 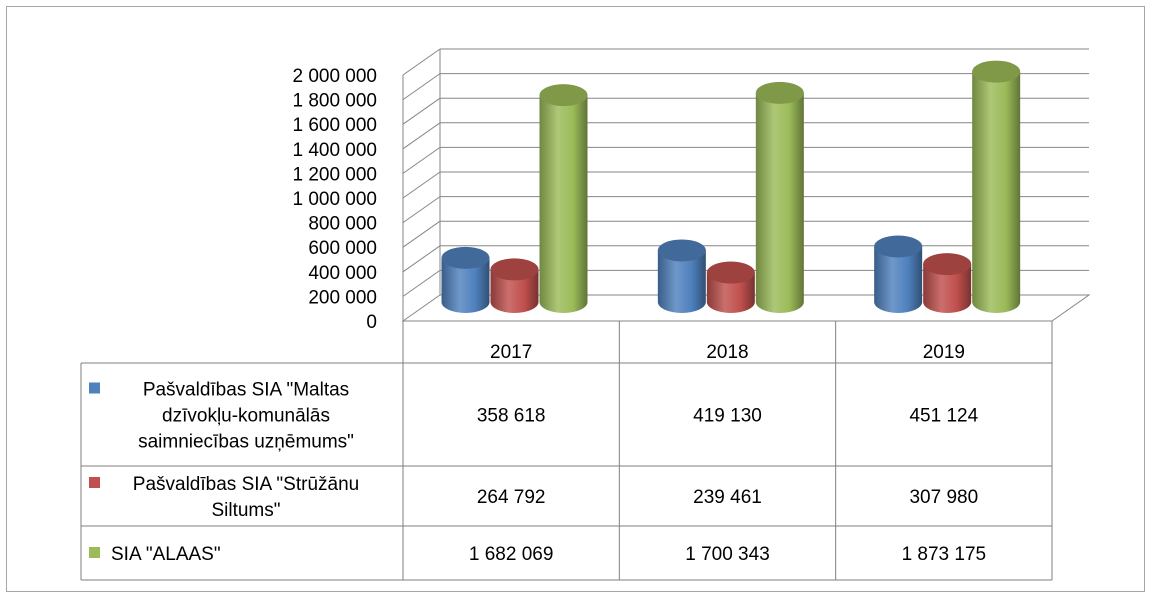 I want to click on legend-label: SIA "ALAAS", so click(x=166, y=554).